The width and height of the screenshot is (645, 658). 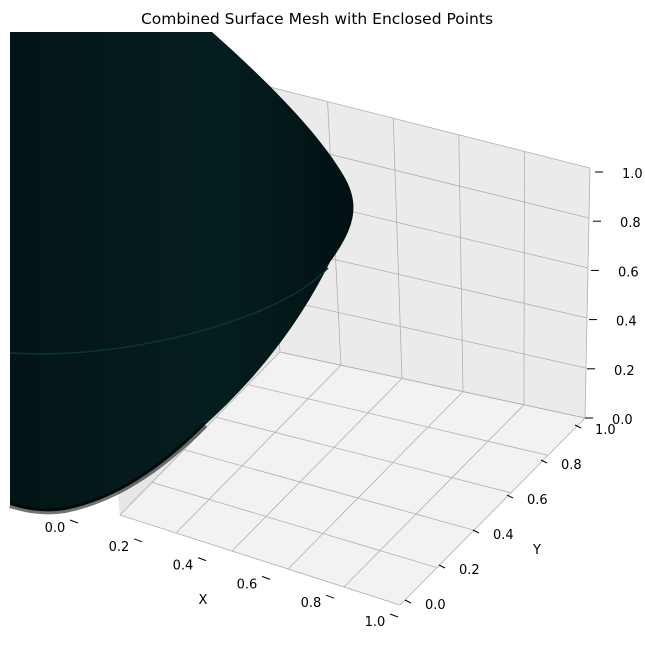 What do you see at coordinates (469, 570) in the screenshot?
I see `y-tick-label: 0.2` at bounding box center [469, 570].